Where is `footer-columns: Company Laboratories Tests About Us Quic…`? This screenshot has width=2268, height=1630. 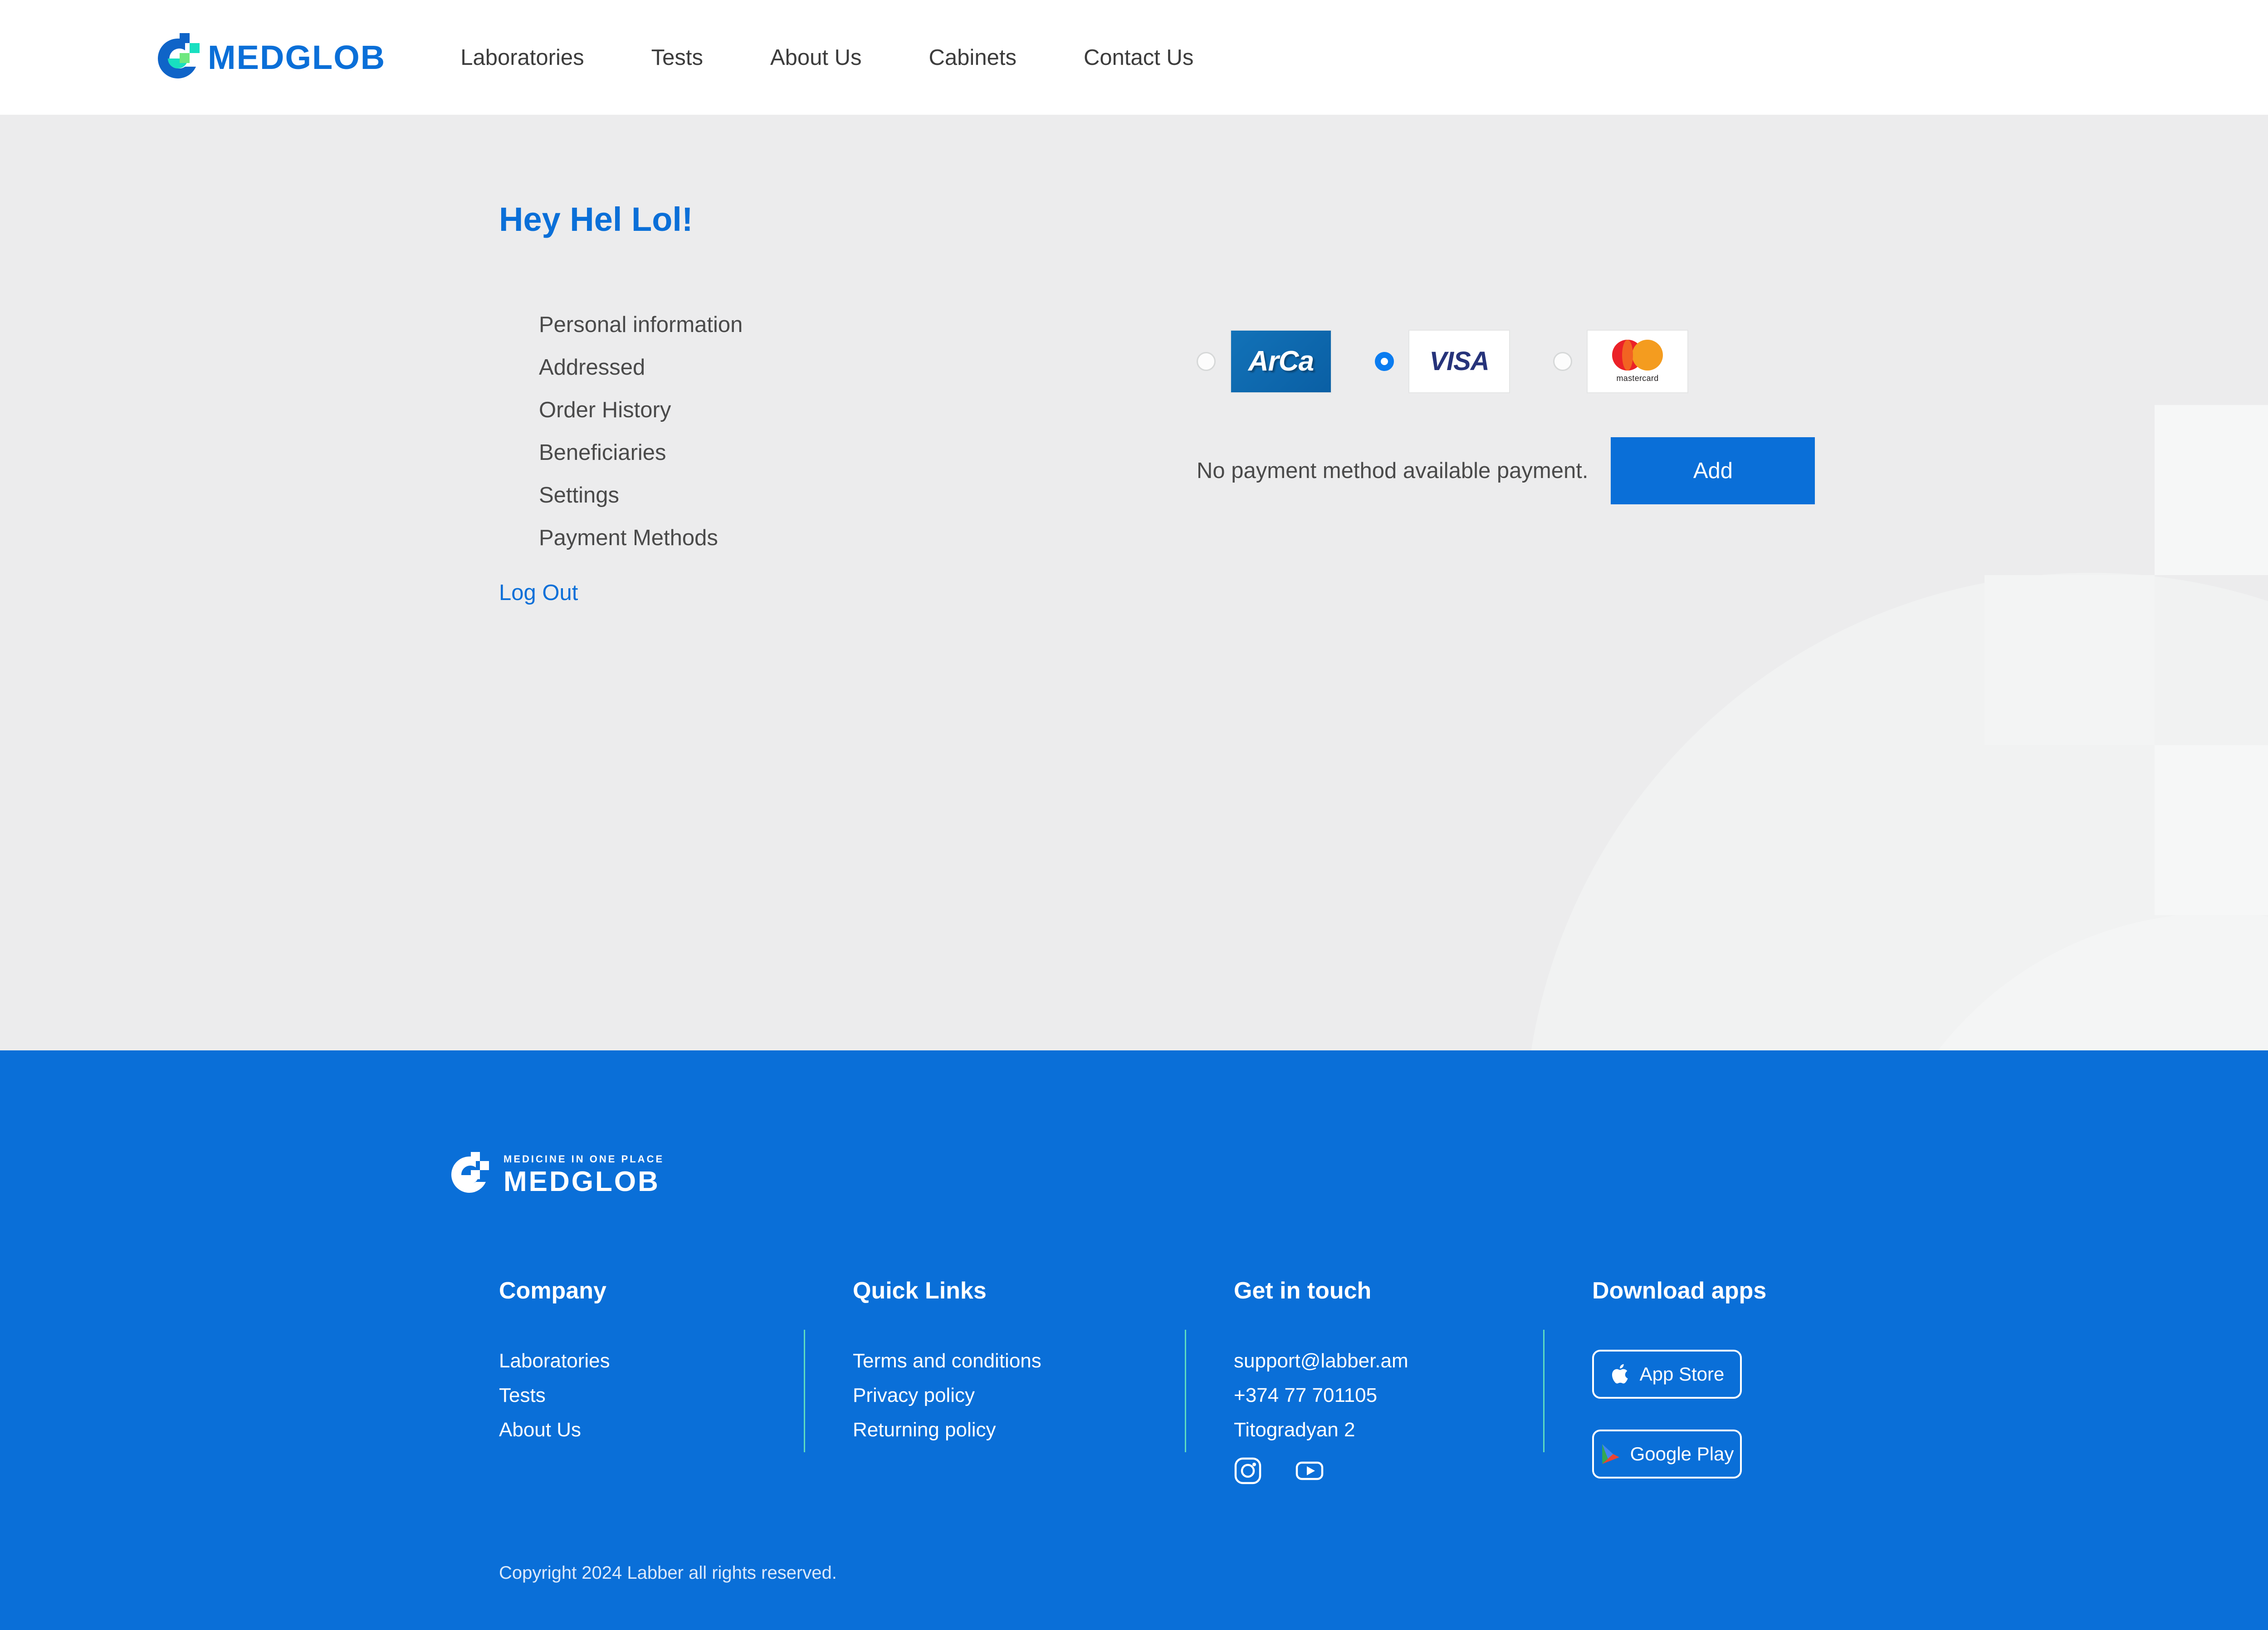 footer-columns: Company Laboratories Tests About Us Quic… is located at coordinates (1383, 1393).